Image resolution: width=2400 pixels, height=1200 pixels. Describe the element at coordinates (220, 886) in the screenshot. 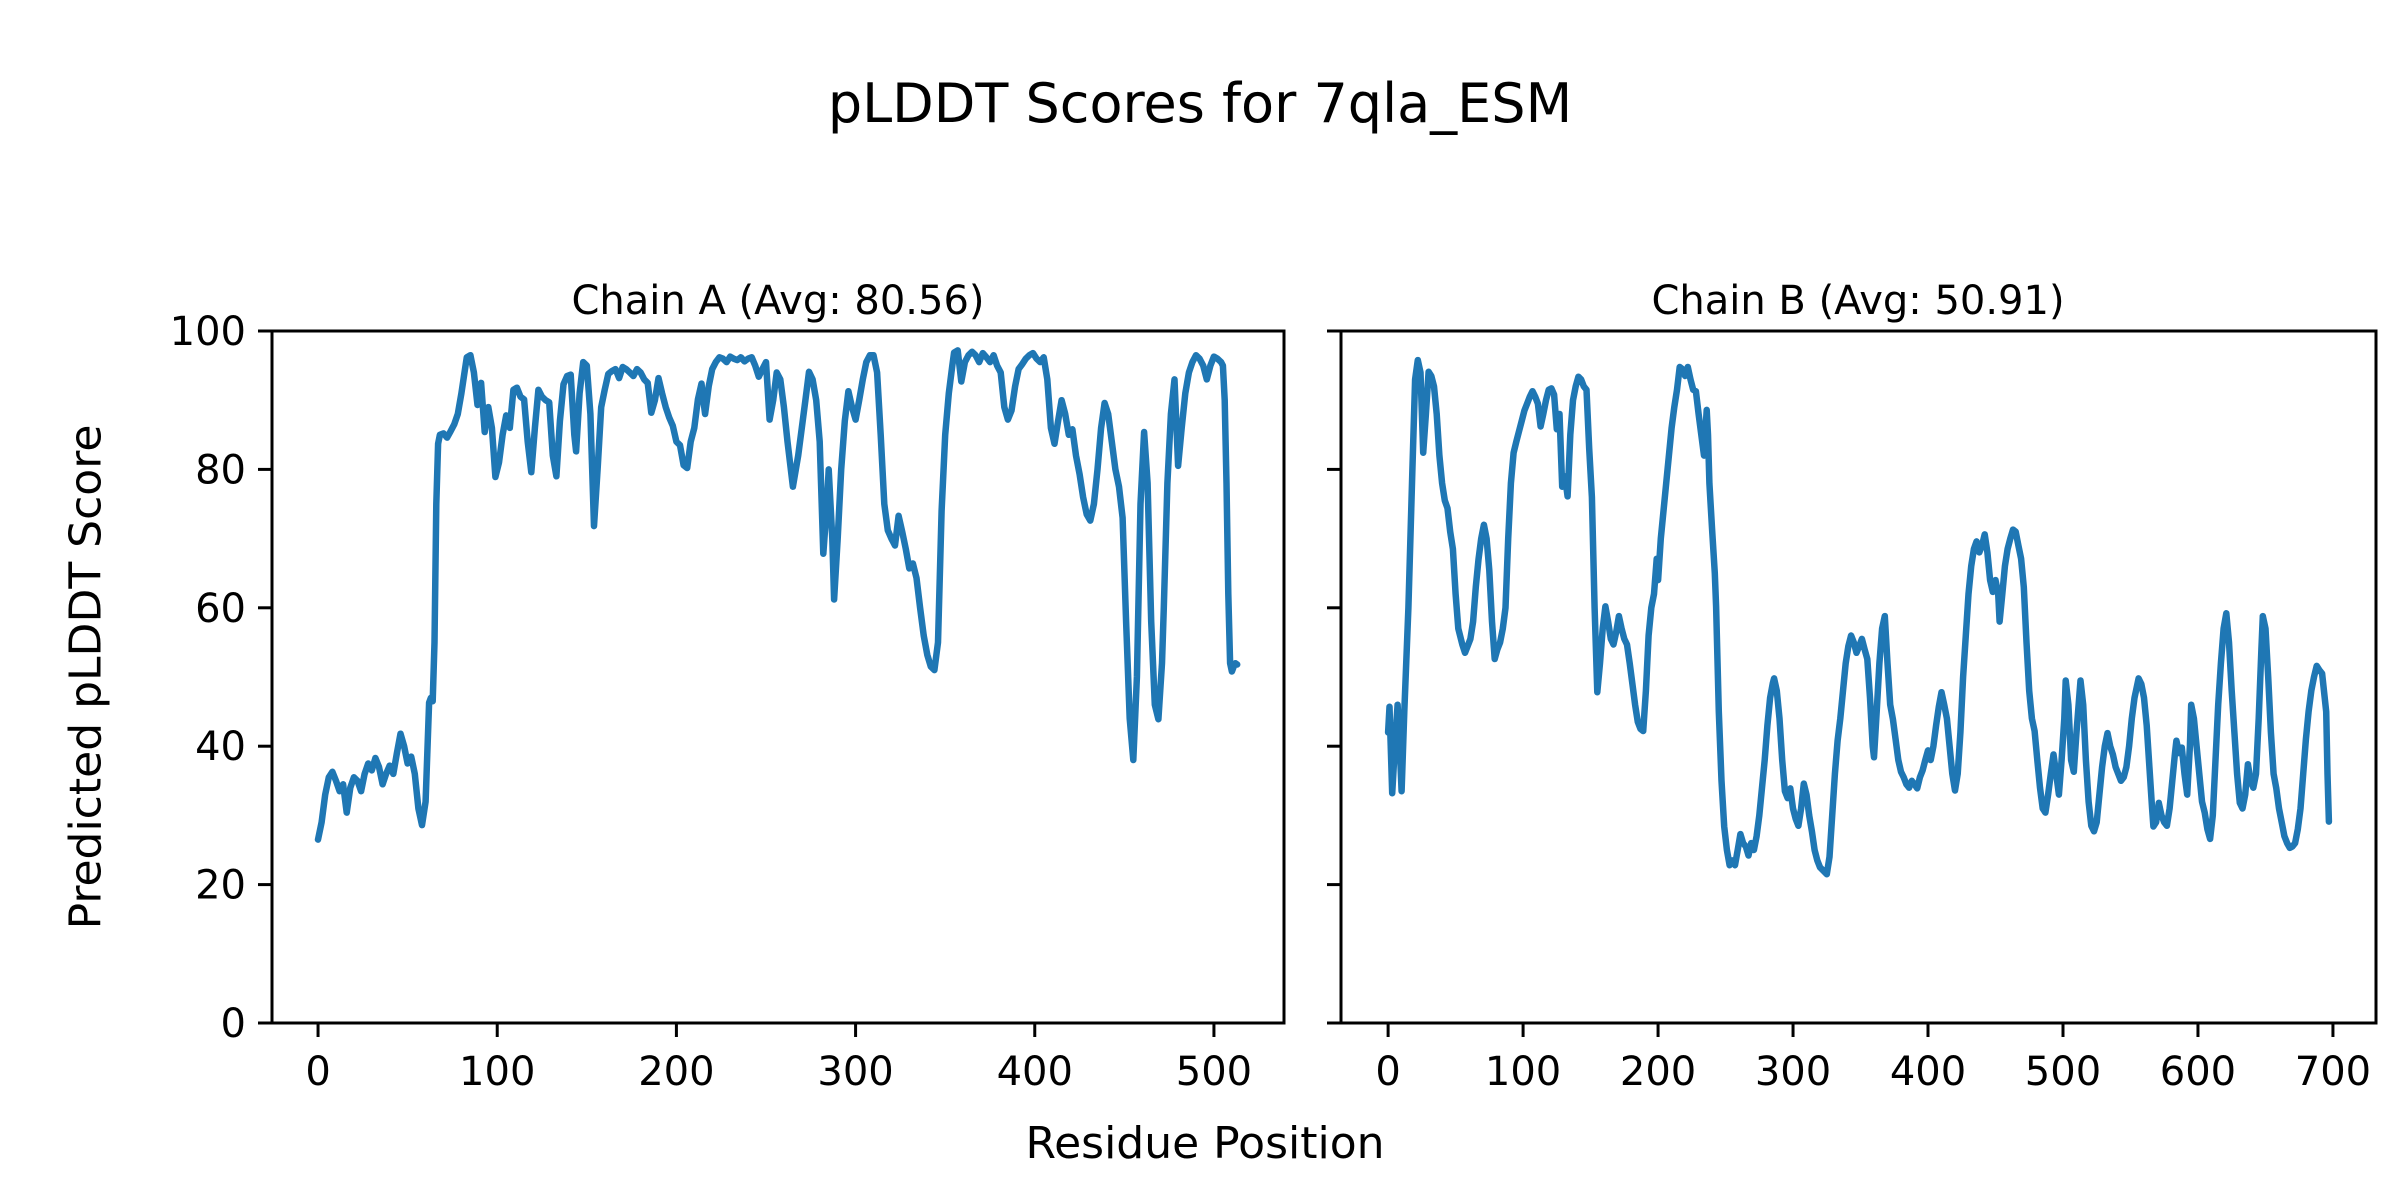

I see `chain-a-ytick-label: 20` at that location.